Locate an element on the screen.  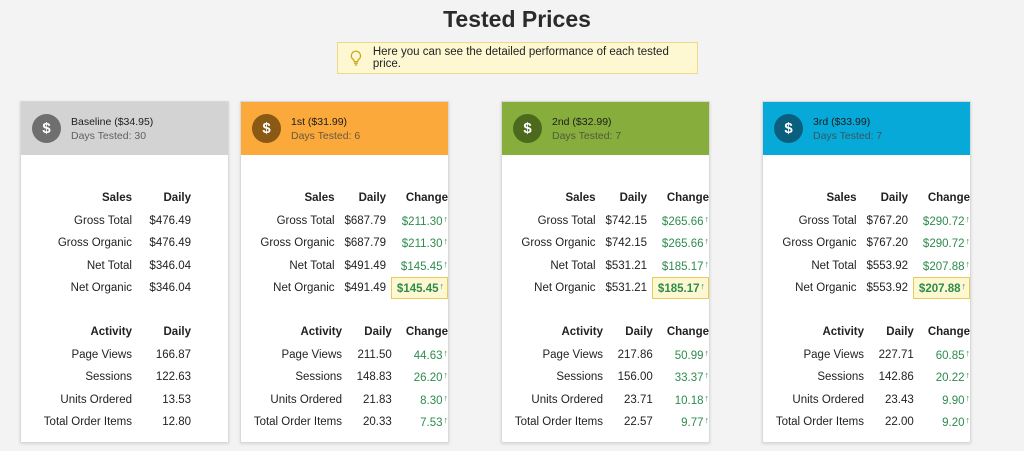
card-header: $ 1st ($31.99) Days Tested: 6 is located at coordinates (344, 128).